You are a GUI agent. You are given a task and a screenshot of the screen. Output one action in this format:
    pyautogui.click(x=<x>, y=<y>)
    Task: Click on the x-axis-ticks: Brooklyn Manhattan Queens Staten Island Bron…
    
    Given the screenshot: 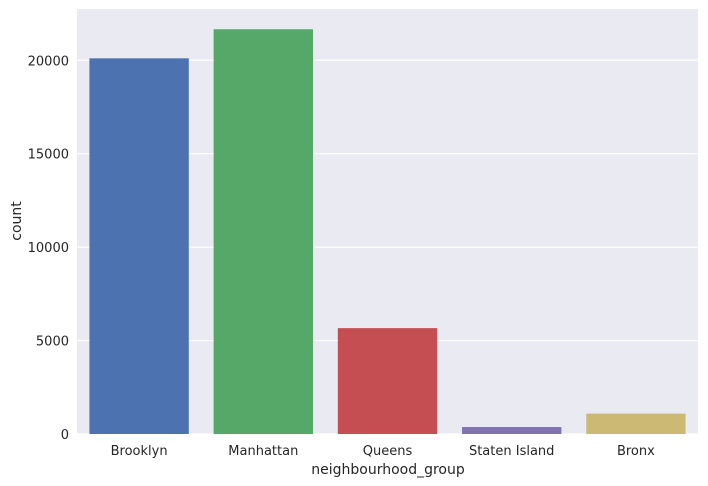 What is the action you would take?
    pyautogui.click(x=383, y=451)
    